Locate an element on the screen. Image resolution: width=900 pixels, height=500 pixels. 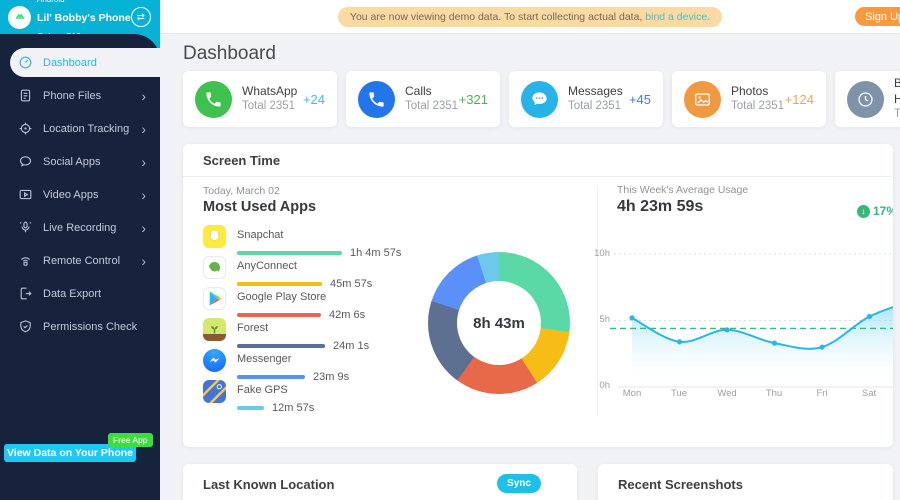
app-row-forest: Forest 24m 1s is located at coordinates (310, 335).